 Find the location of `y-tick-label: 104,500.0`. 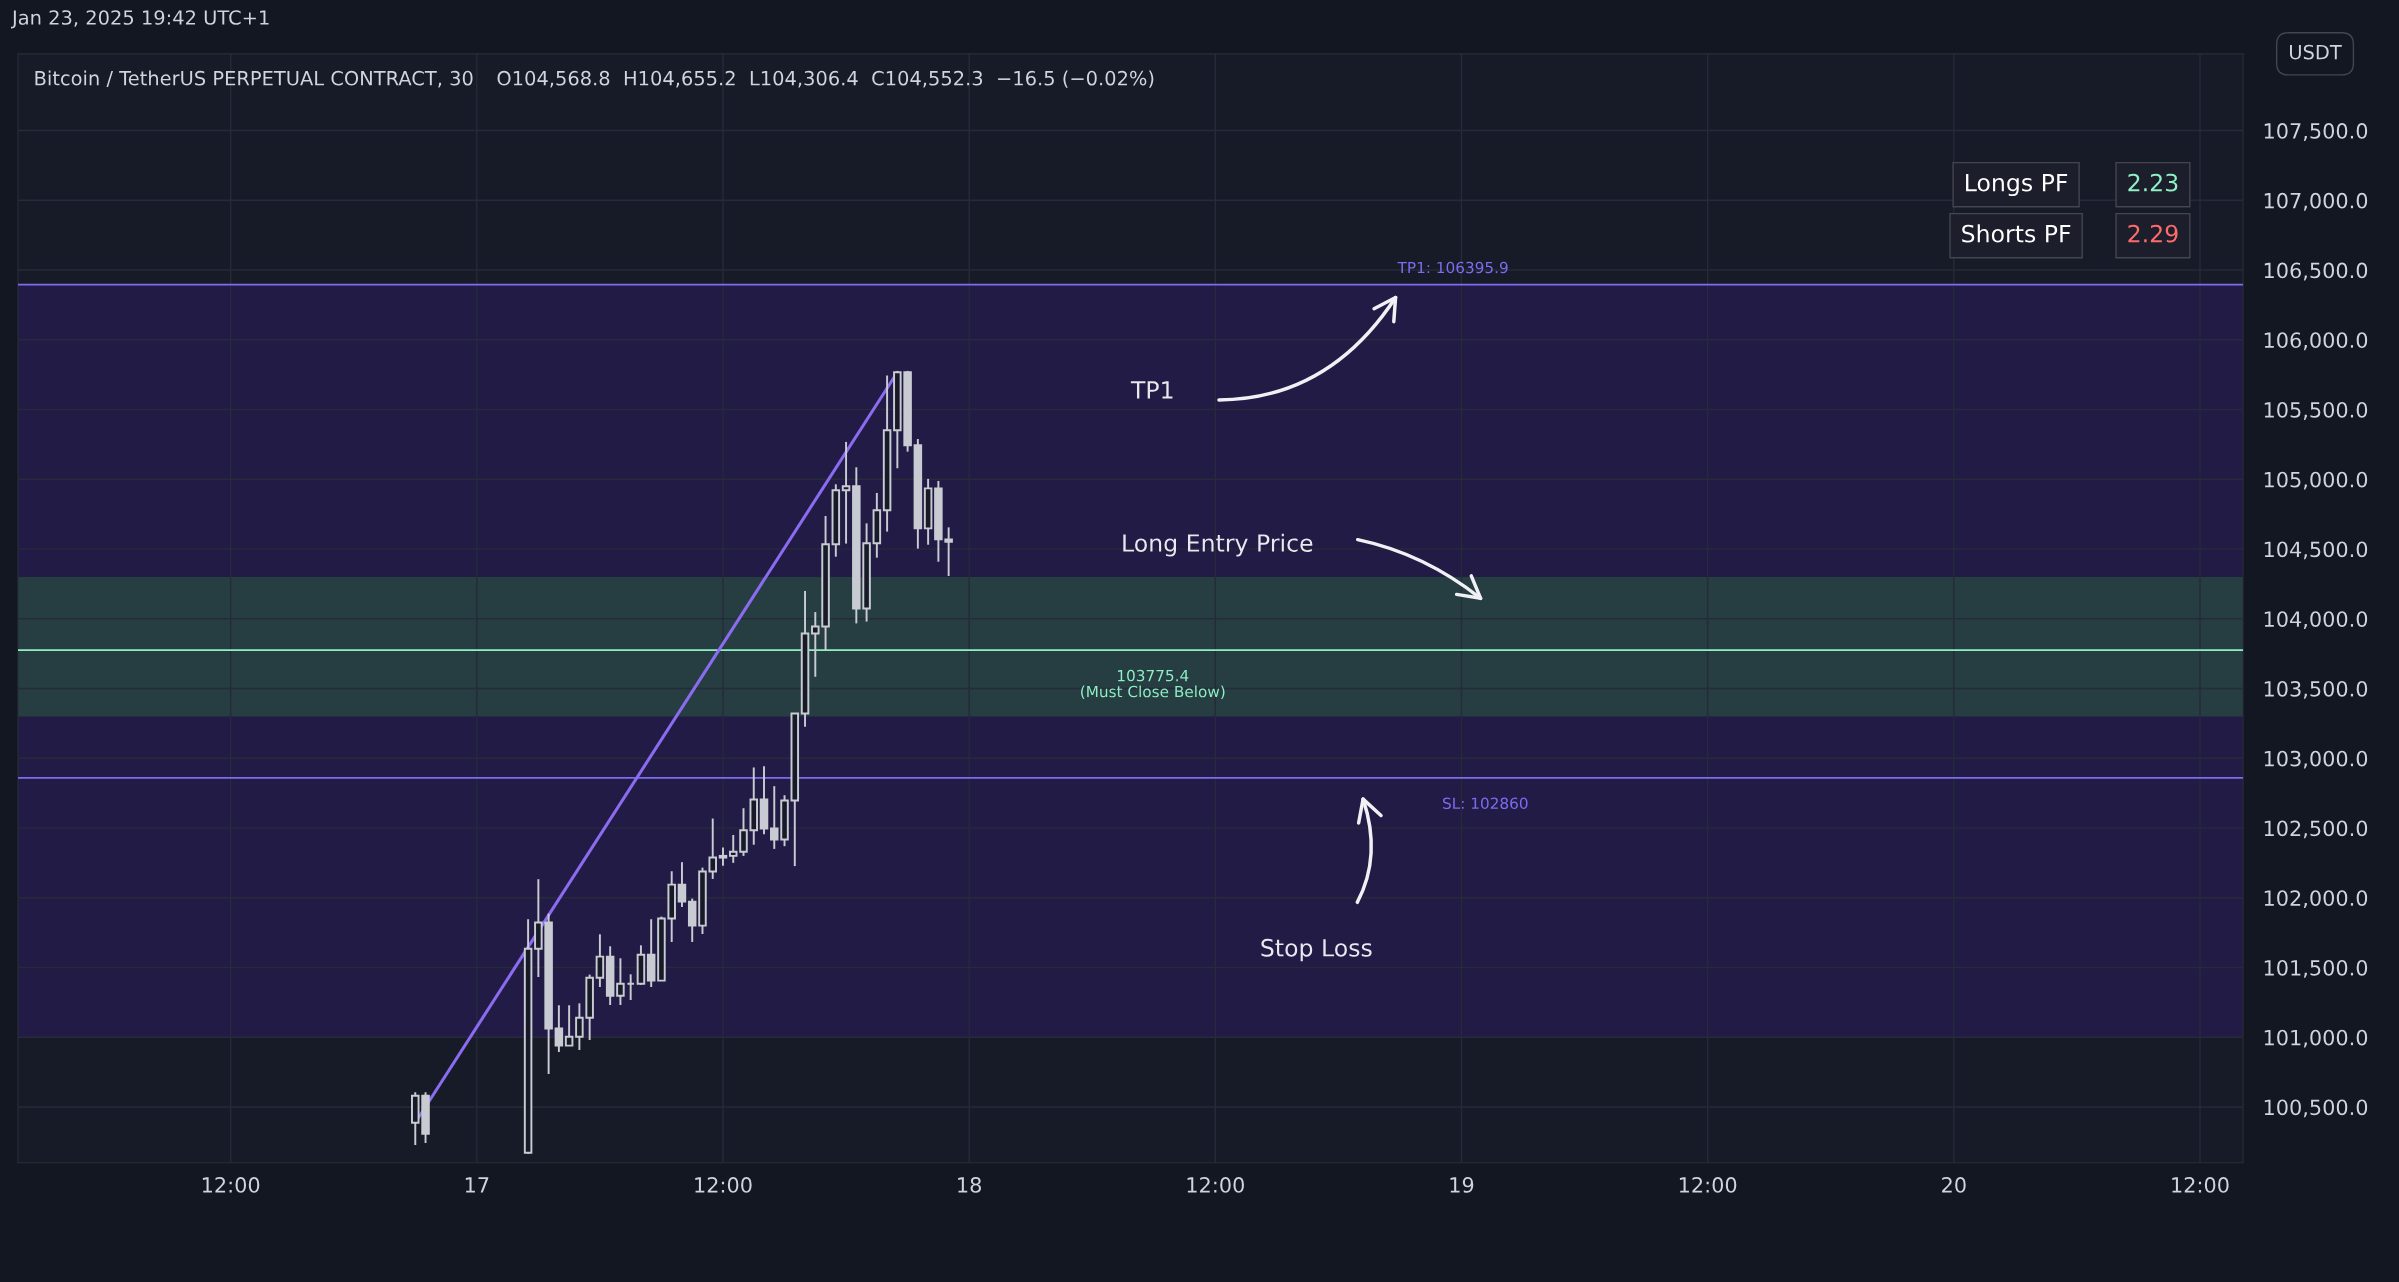

y-tick-label: 104,500.0 is located at coordinates (2316, 550).